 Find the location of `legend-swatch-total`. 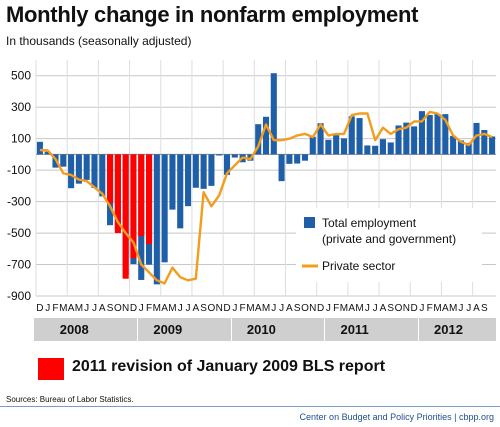

legend-swatch-total is located at coordinates (309, 222).